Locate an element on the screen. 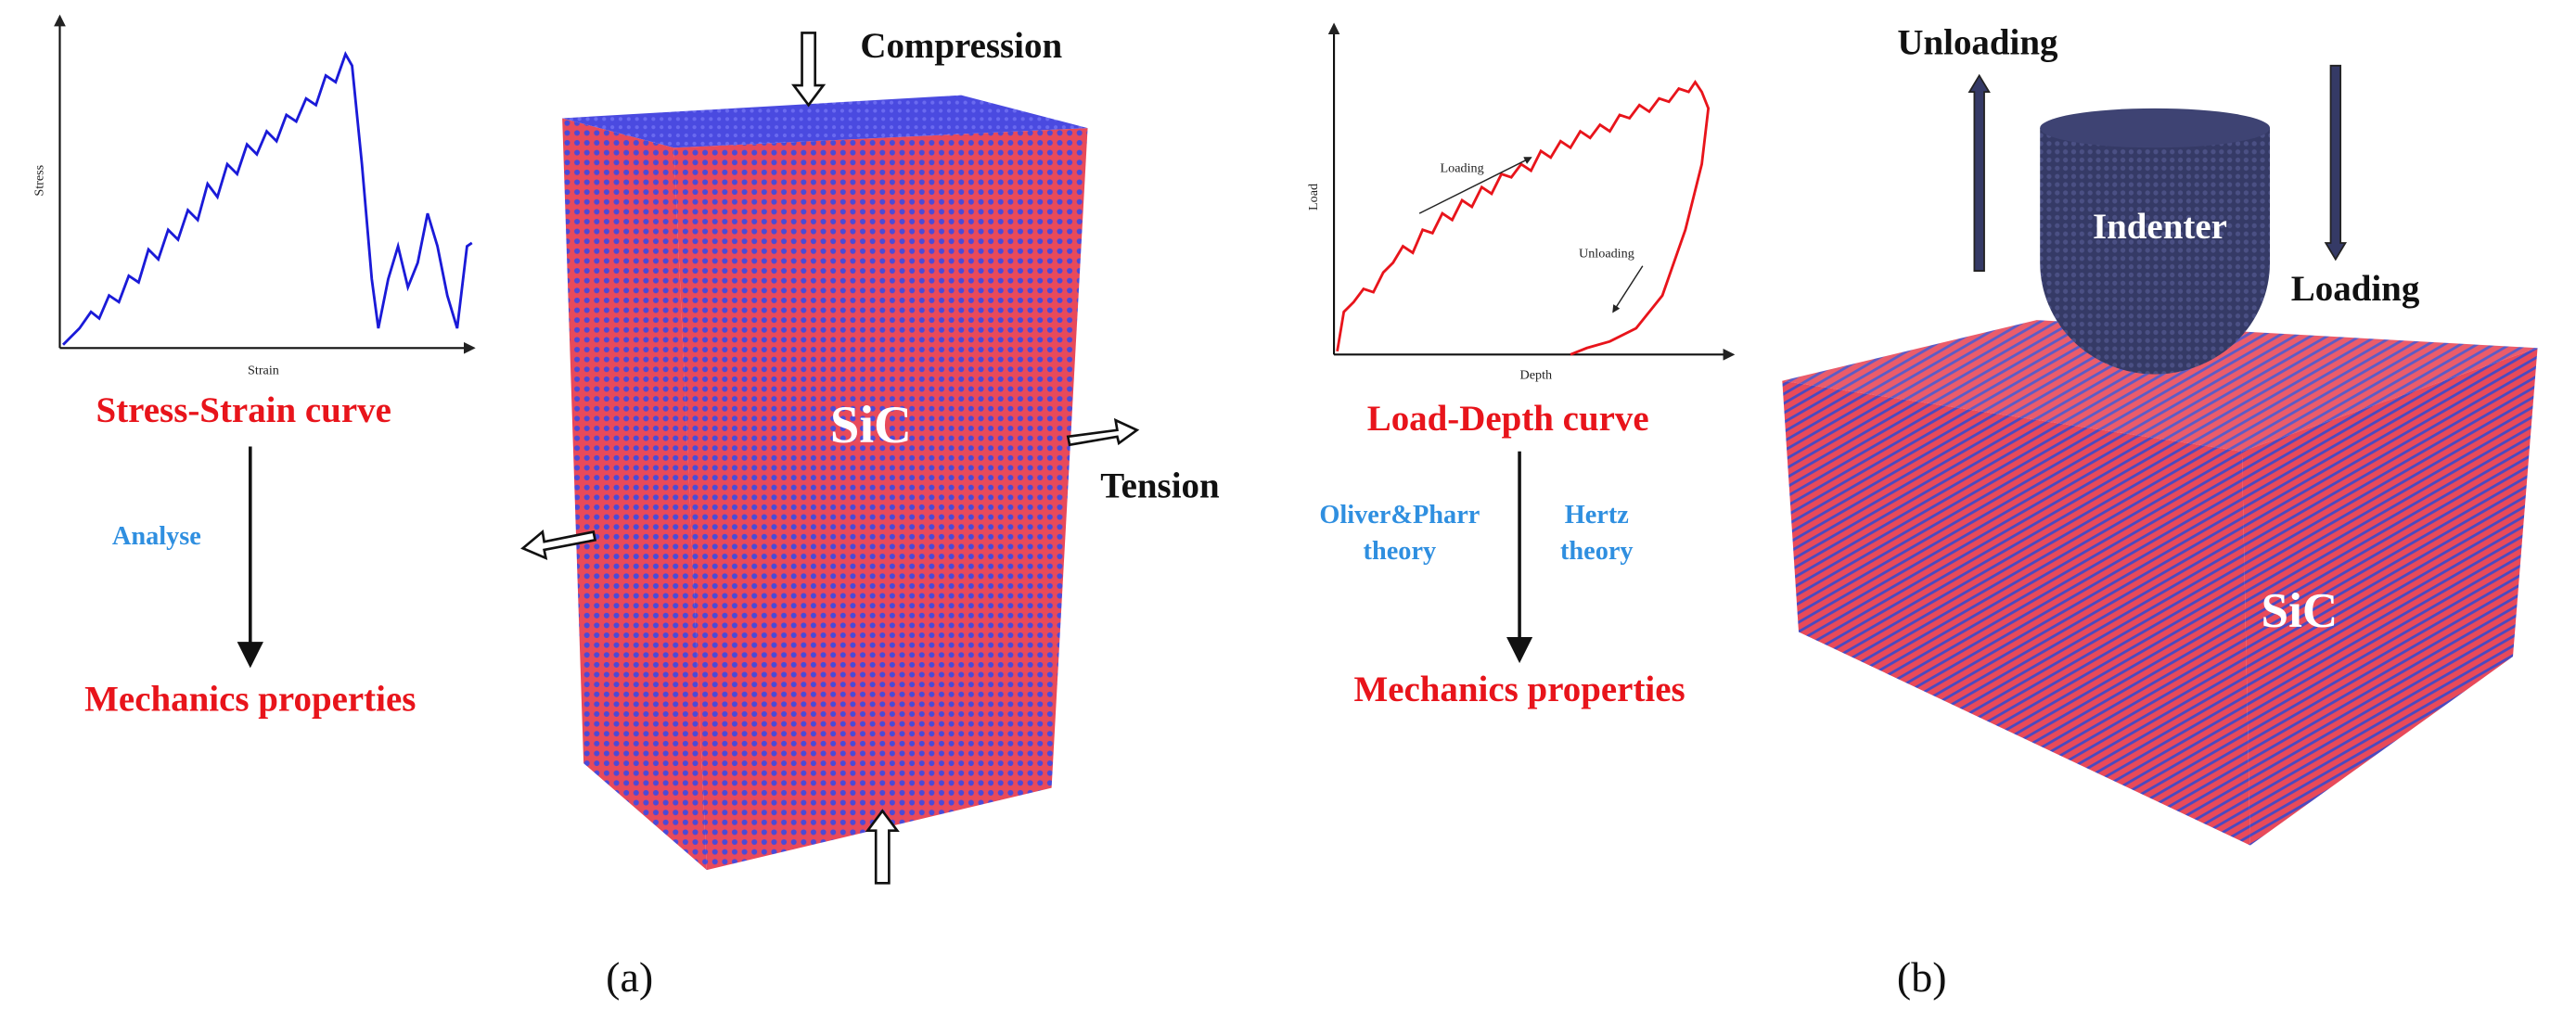 The height and width of the screenshot is (1021, 2576). caption: (a) is located at coordinates (629, 977).